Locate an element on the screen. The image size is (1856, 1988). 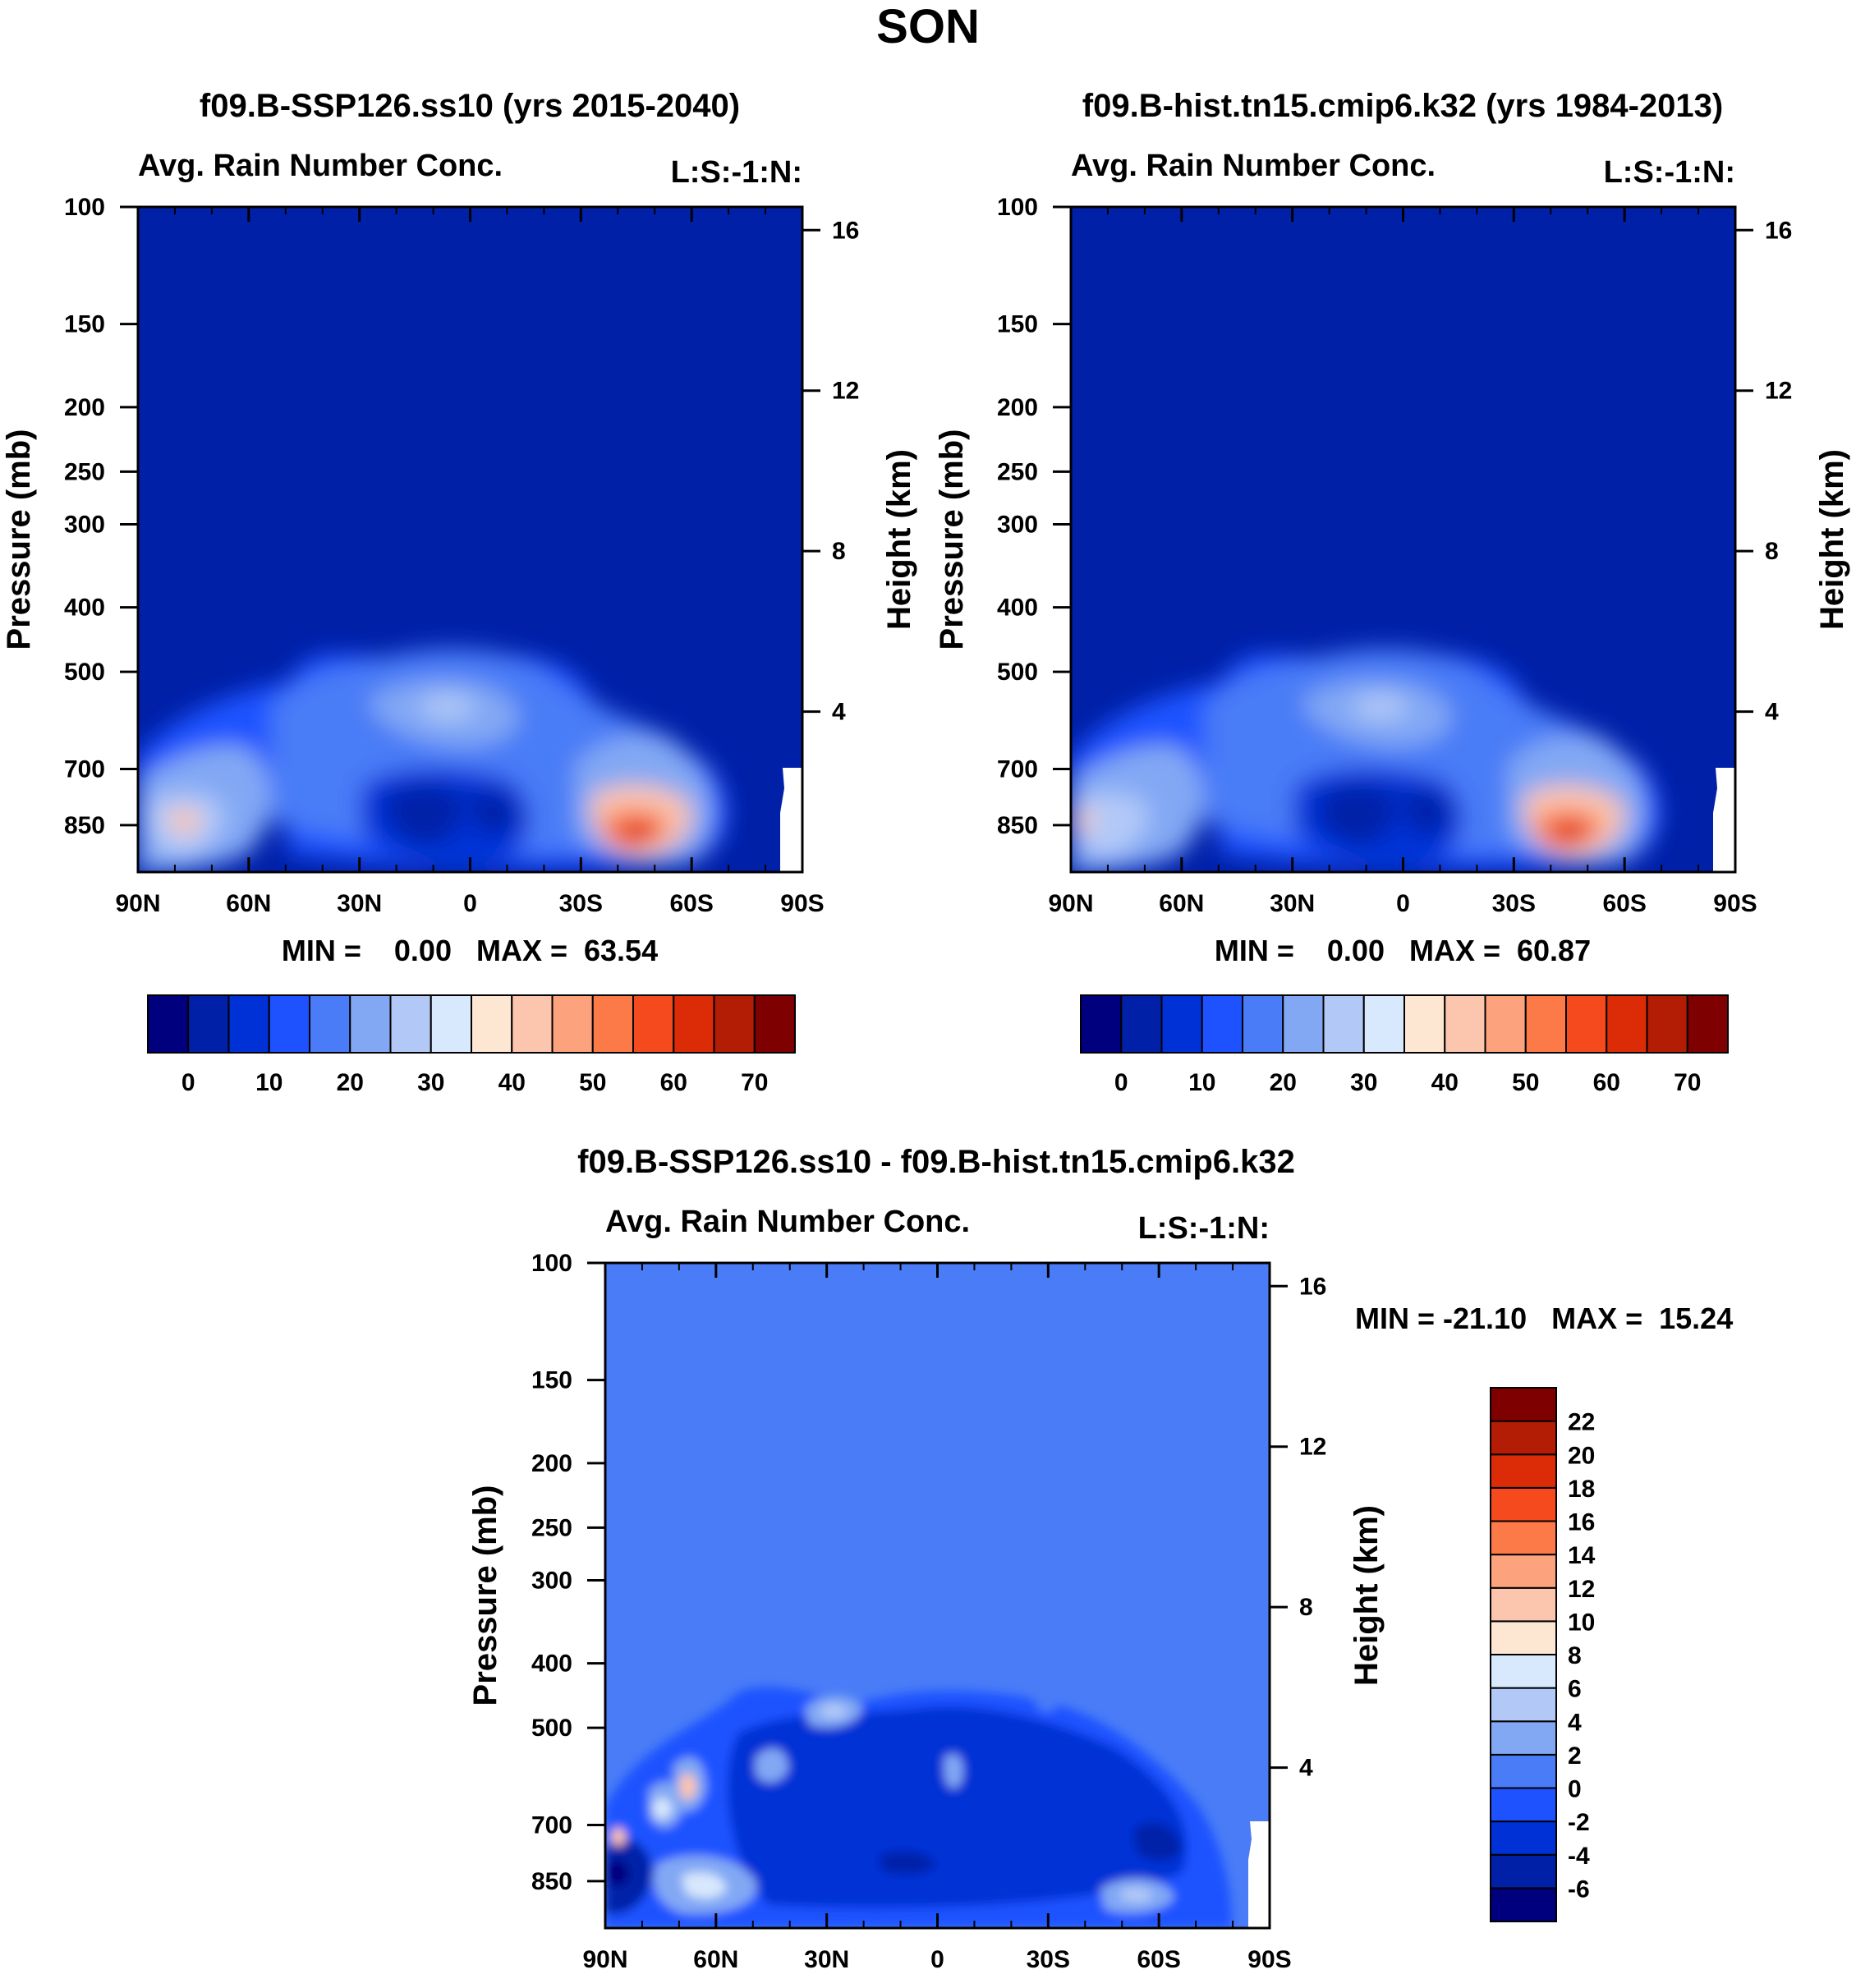
panel-2-subtitle-left: Avg. Rain Number Conc. is located at coordinates (1253, 166).